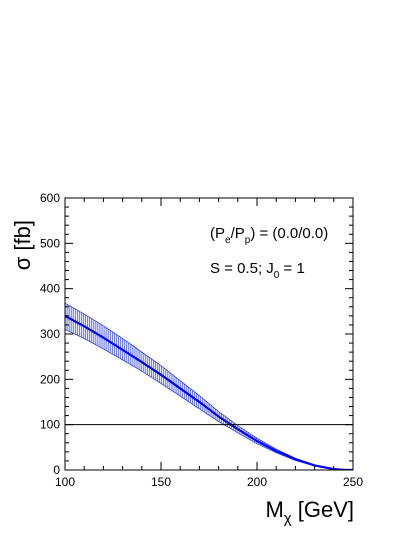  What do you see at coordinates (257, 482) in the screenshot?
I see `x-tick-label: 200` at bounding box center [257, 482].